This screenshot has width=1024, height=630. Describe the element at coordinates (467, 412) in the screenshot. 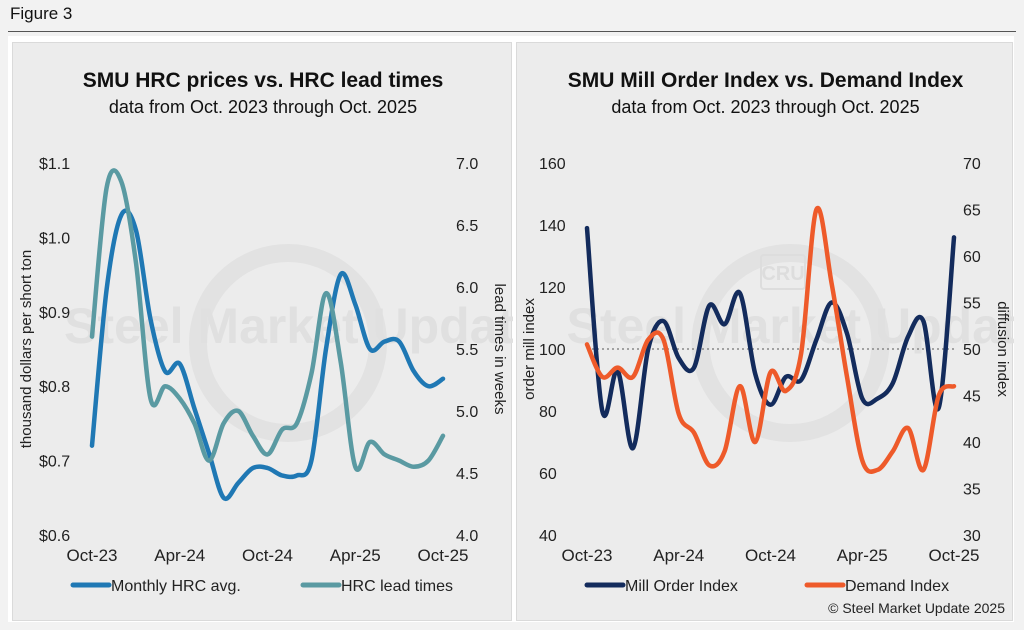

I see `y-right-tick-label: 5.0` at that location.